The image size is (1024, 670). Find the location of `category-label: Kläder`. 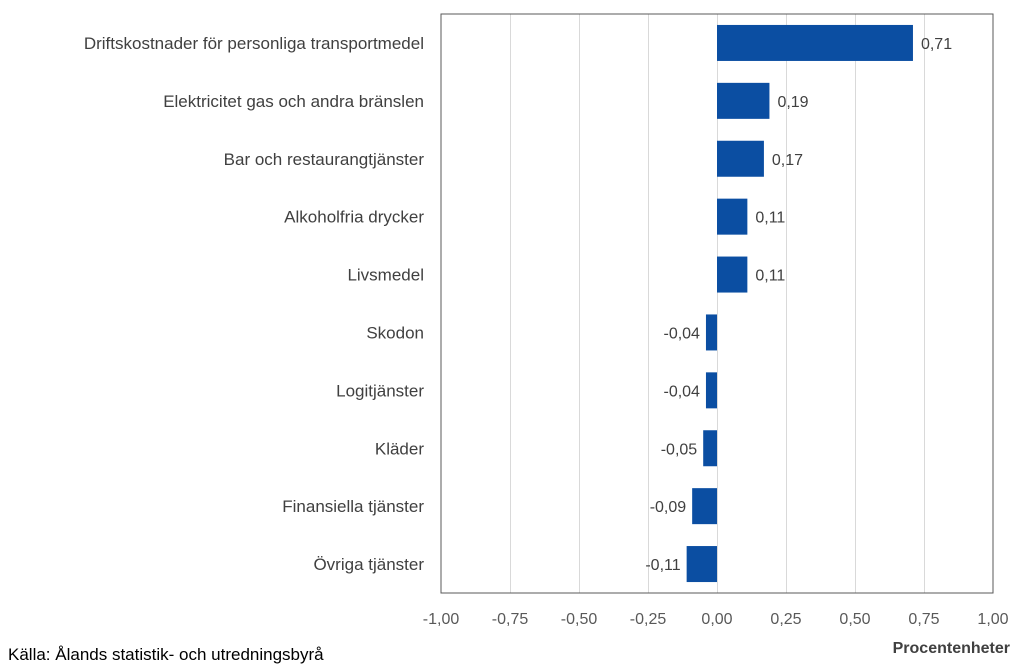

category-label: Kläder is located at coordinates (399, 448).